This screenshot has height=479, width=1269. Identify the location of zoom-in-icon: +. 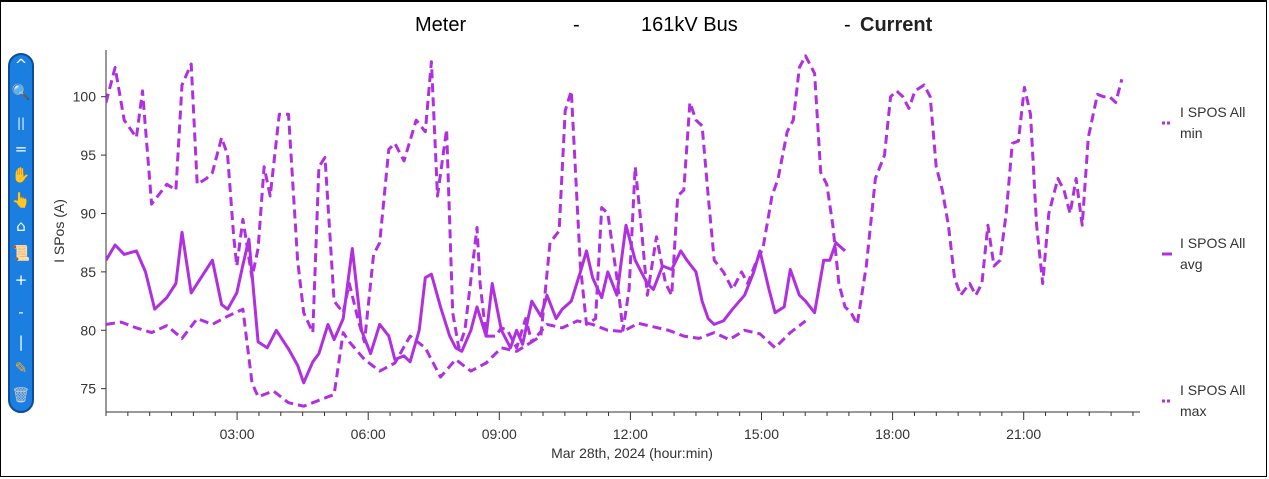
(21, 280).